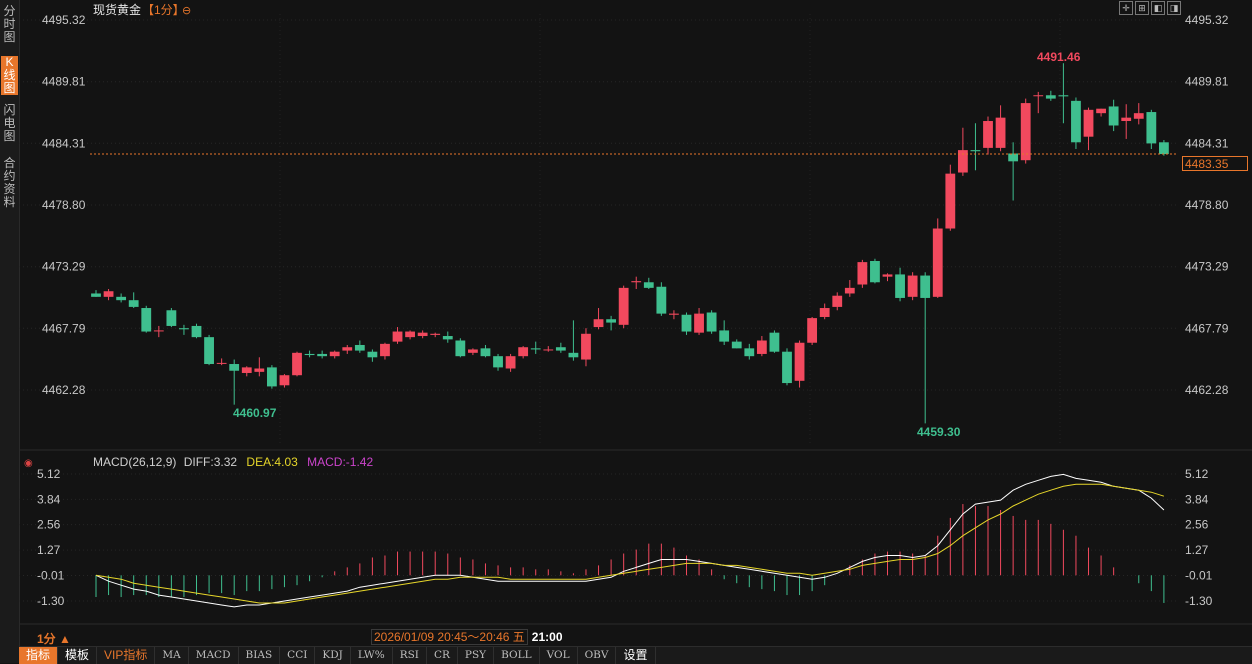  I want to click on tab-rsi: RSI, so click(410, 655).